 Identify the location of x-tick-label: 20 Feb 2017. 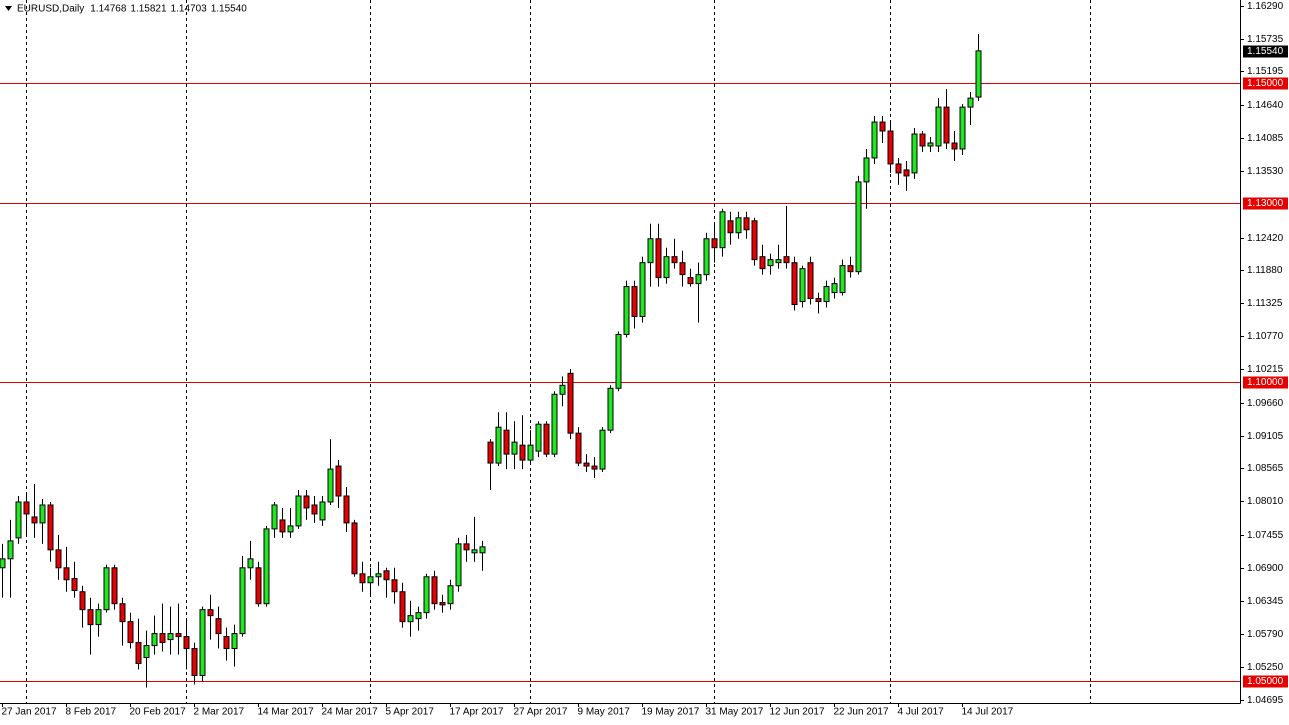
(158, 712).